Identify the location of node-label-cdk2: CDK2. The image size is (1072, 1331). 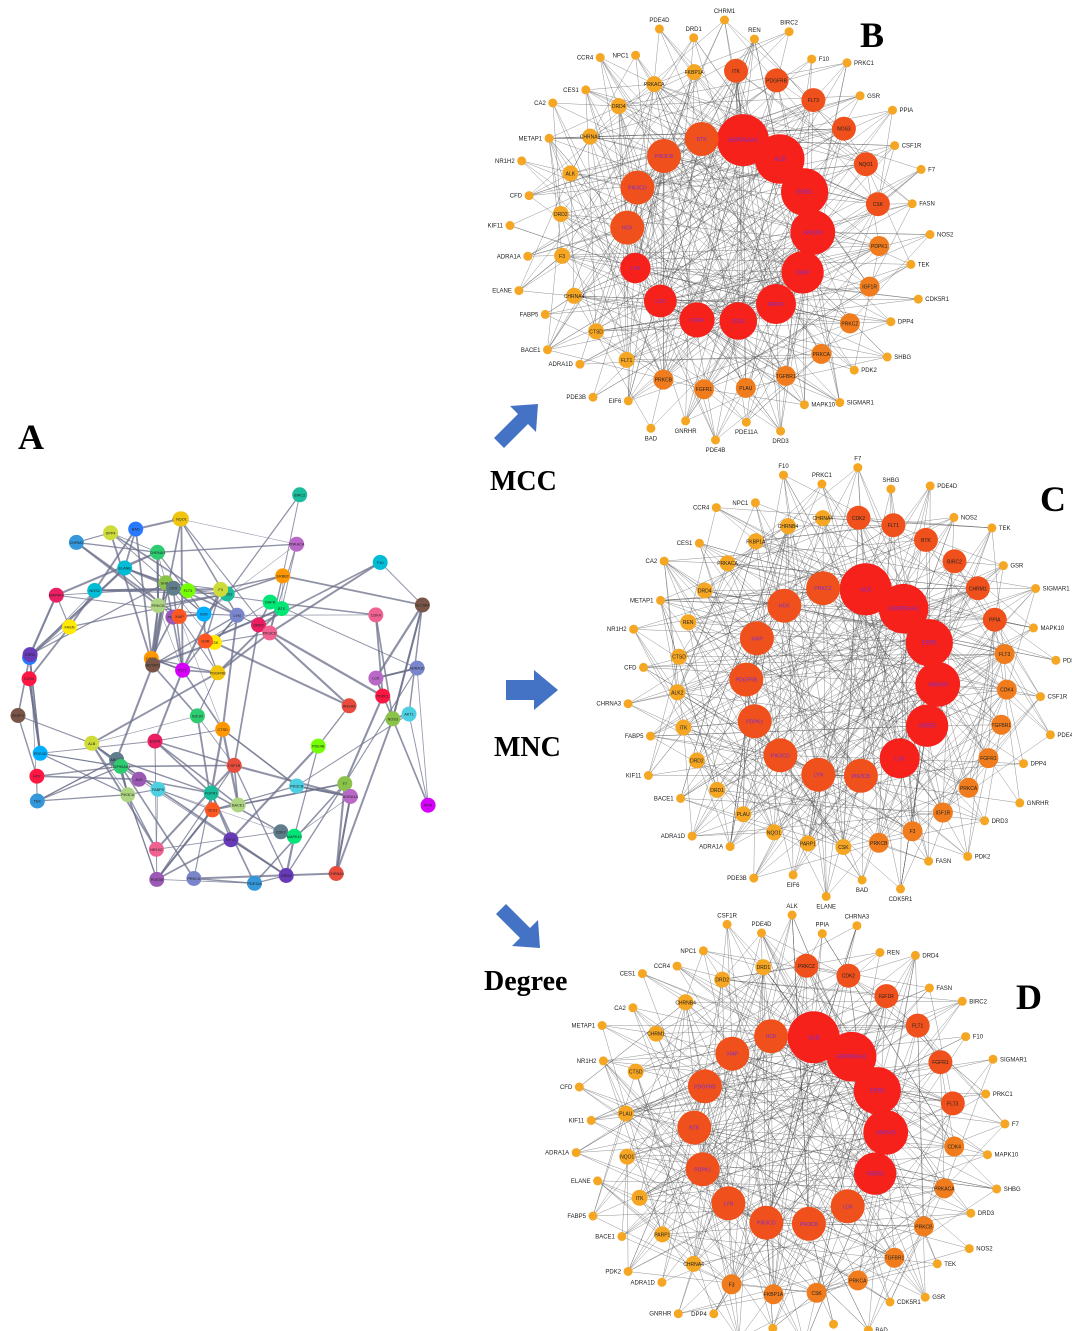
(859, 519).